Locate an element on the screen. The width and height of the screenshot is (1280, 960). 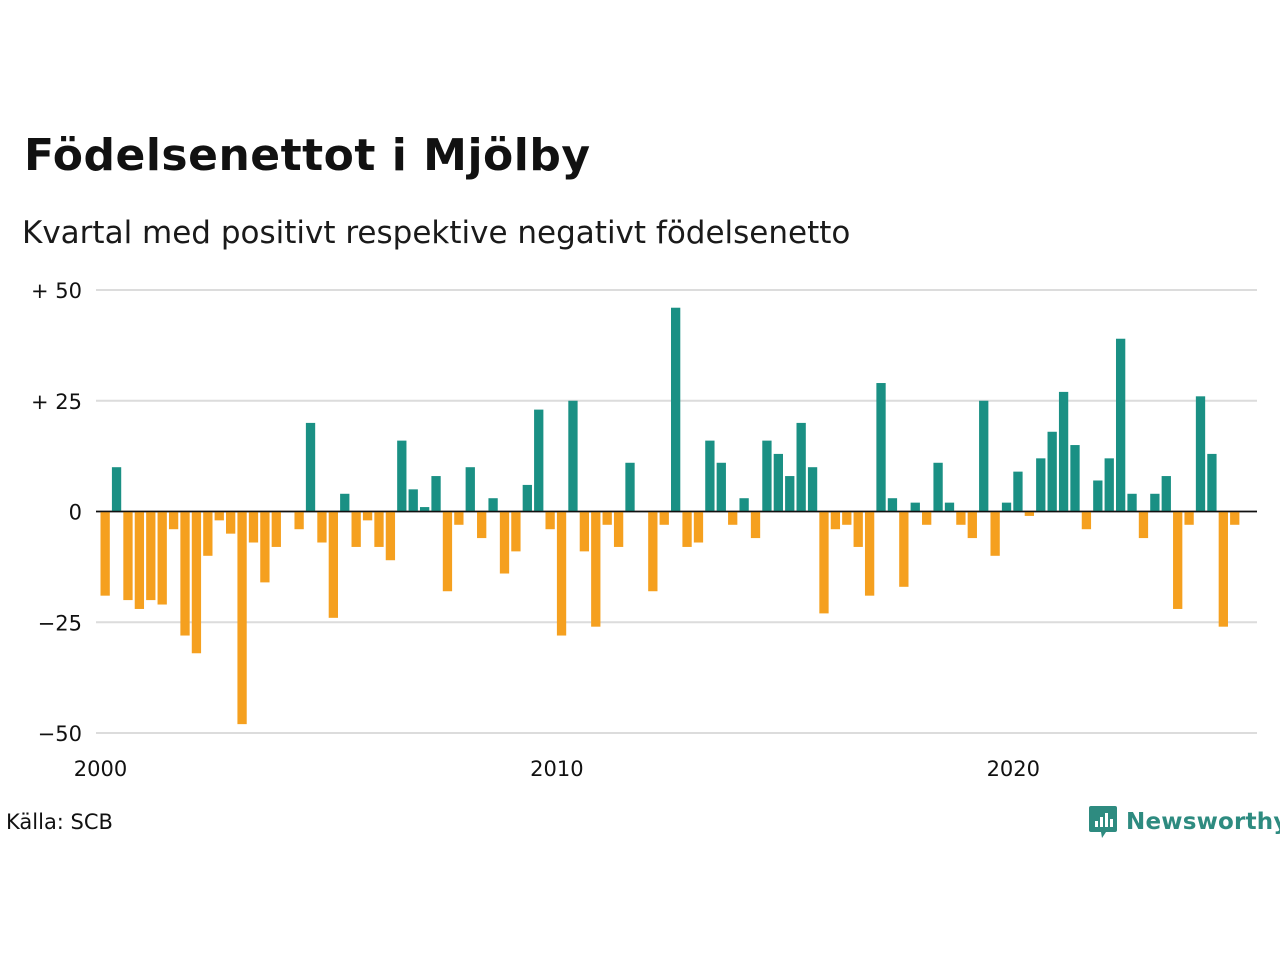
newsworthy-logo-icon is located at coordinates (1103, 822).